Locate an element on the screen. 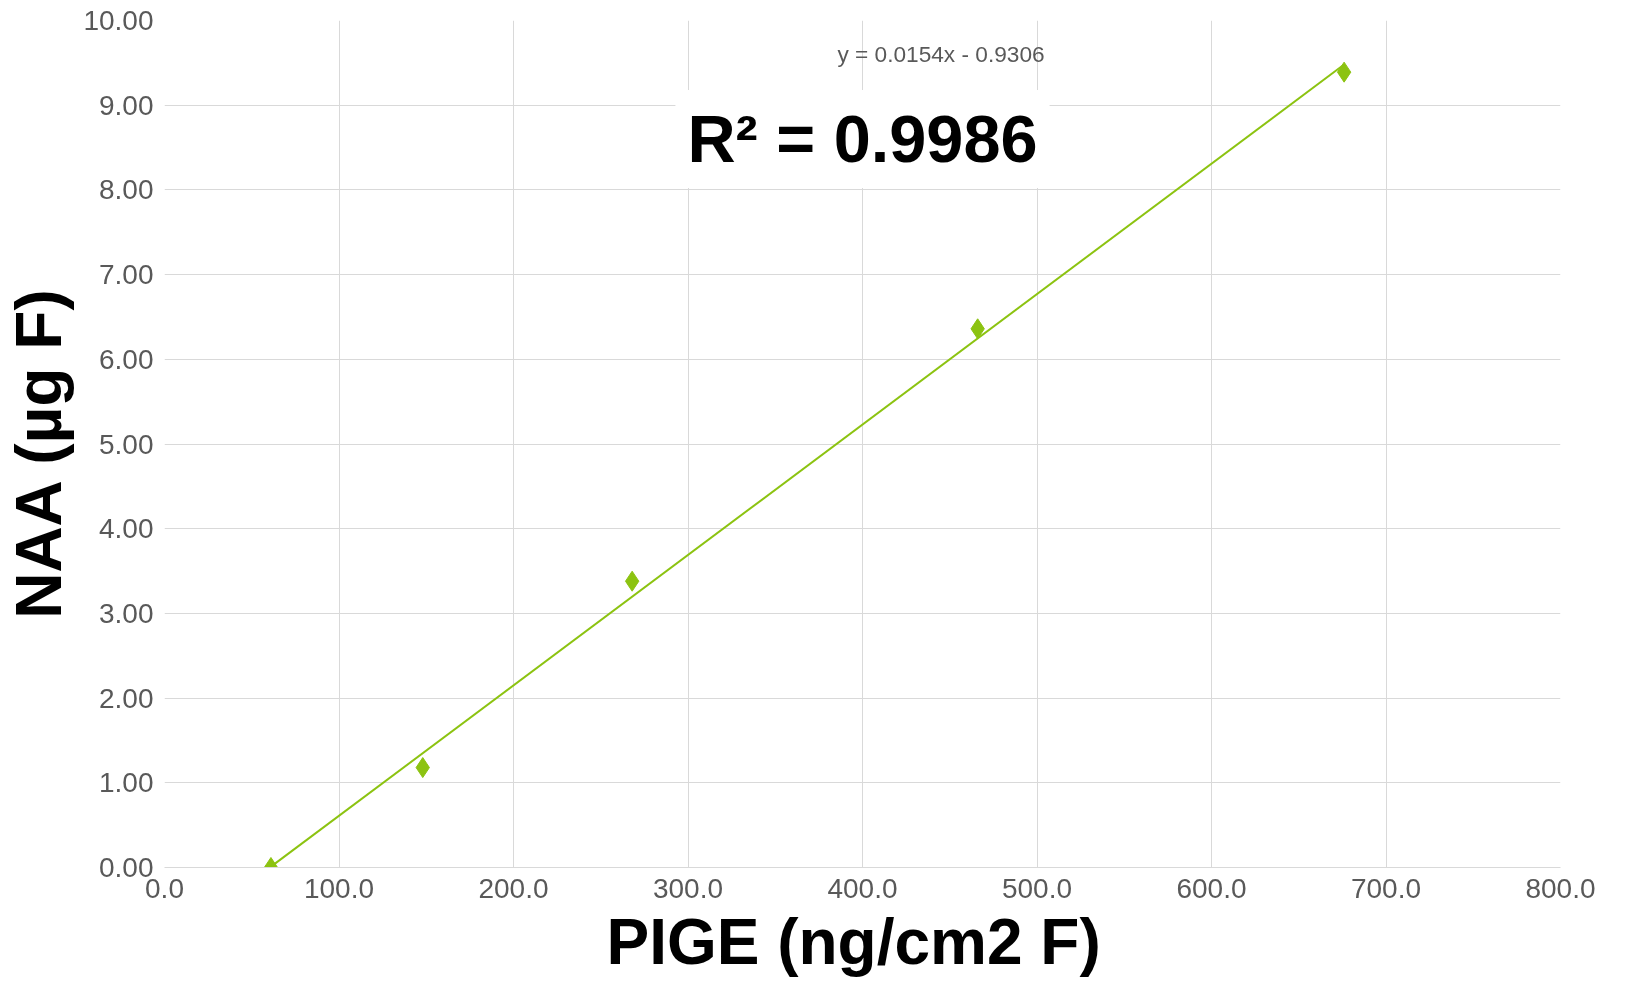 This screenshot has height=986, width=1628. x-tick-label: 800.0 is located at coordinates (1560, 888).